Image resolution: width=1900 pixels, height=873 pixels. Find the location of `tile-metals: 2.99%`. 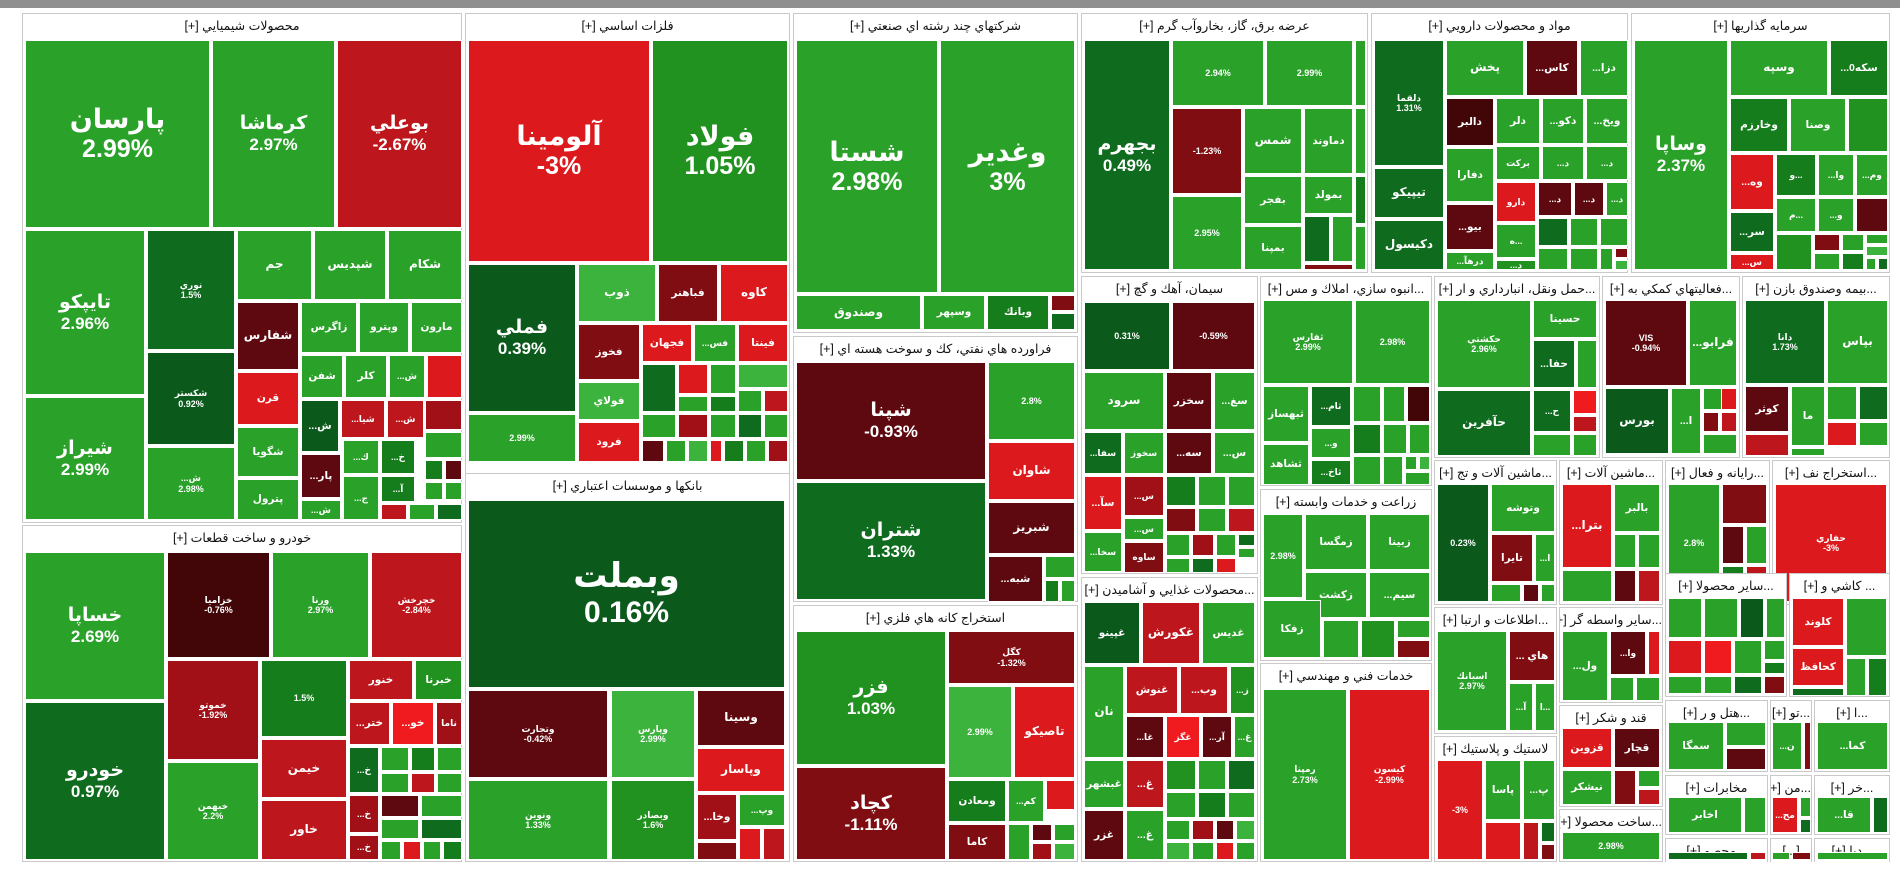

tile-metals: 2.99% is located at coordinates (522, 438).